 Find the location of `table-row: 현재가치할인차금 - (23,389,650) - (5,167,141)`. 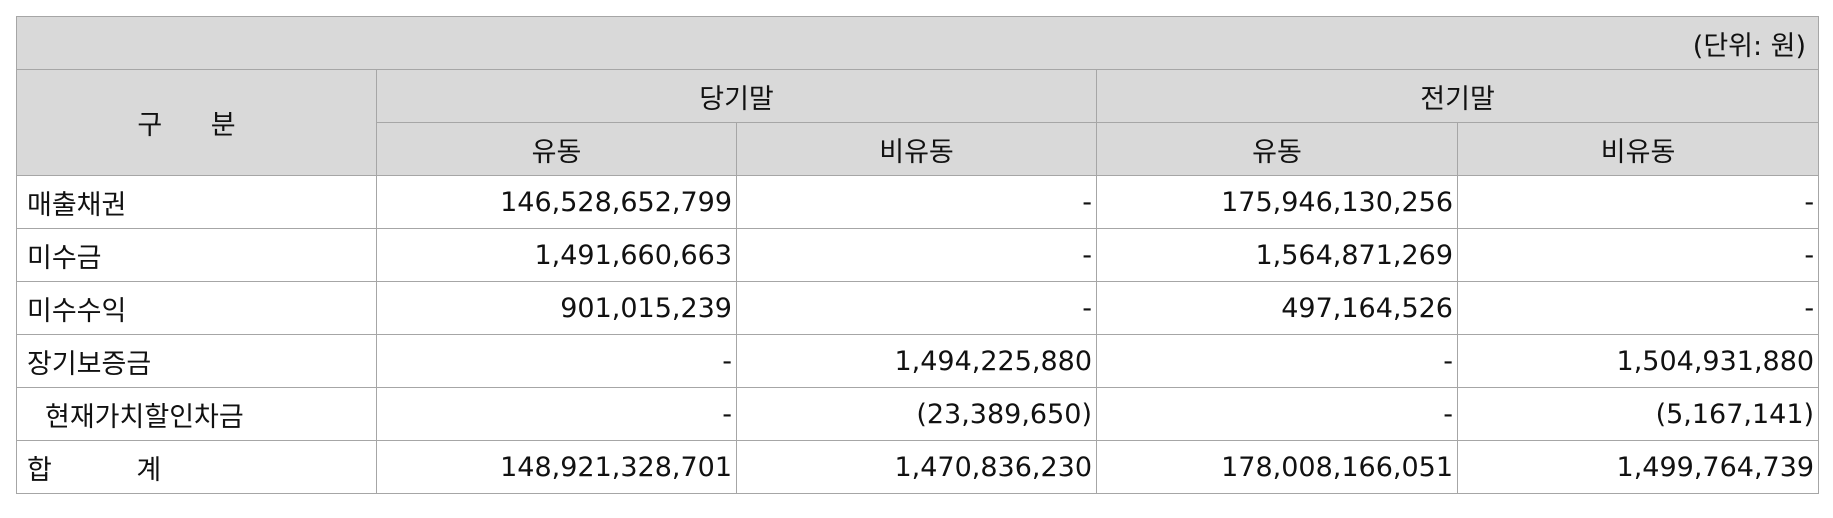

table-row: 현재가치할인차금 - (23,389,650) - (5,167,141) is located at coordinates (918, 414).